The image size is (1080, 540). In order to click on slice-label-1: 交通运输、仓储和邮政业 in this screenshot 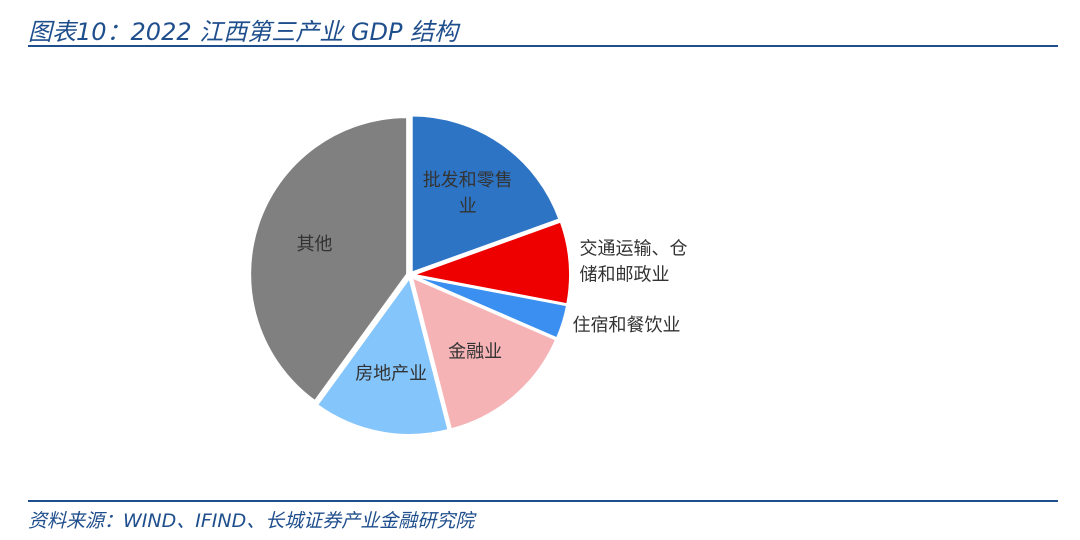, I will do `click(633, 262)`.